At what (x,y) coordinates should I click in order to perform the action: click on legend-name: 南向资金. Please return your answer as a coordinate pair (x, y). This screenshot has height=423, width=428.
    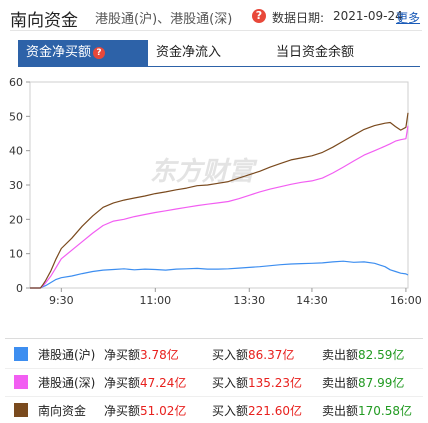
    Looking at the image, I should click on (62, 411).